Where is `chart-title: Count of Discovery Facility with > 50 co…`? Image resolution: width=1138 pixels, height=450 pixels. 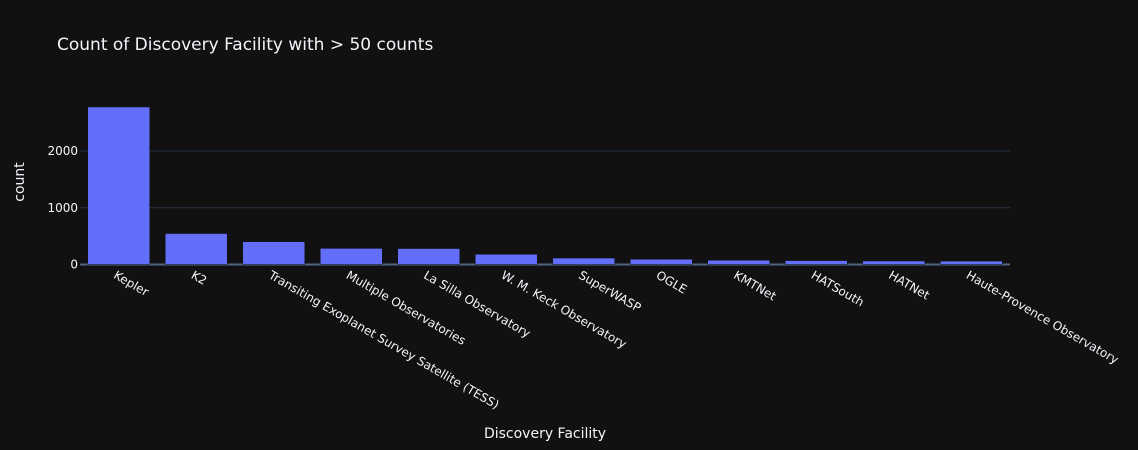 chart-title: Count of Discovery Facility with > 50 co… is located at coordinates (245, 45).